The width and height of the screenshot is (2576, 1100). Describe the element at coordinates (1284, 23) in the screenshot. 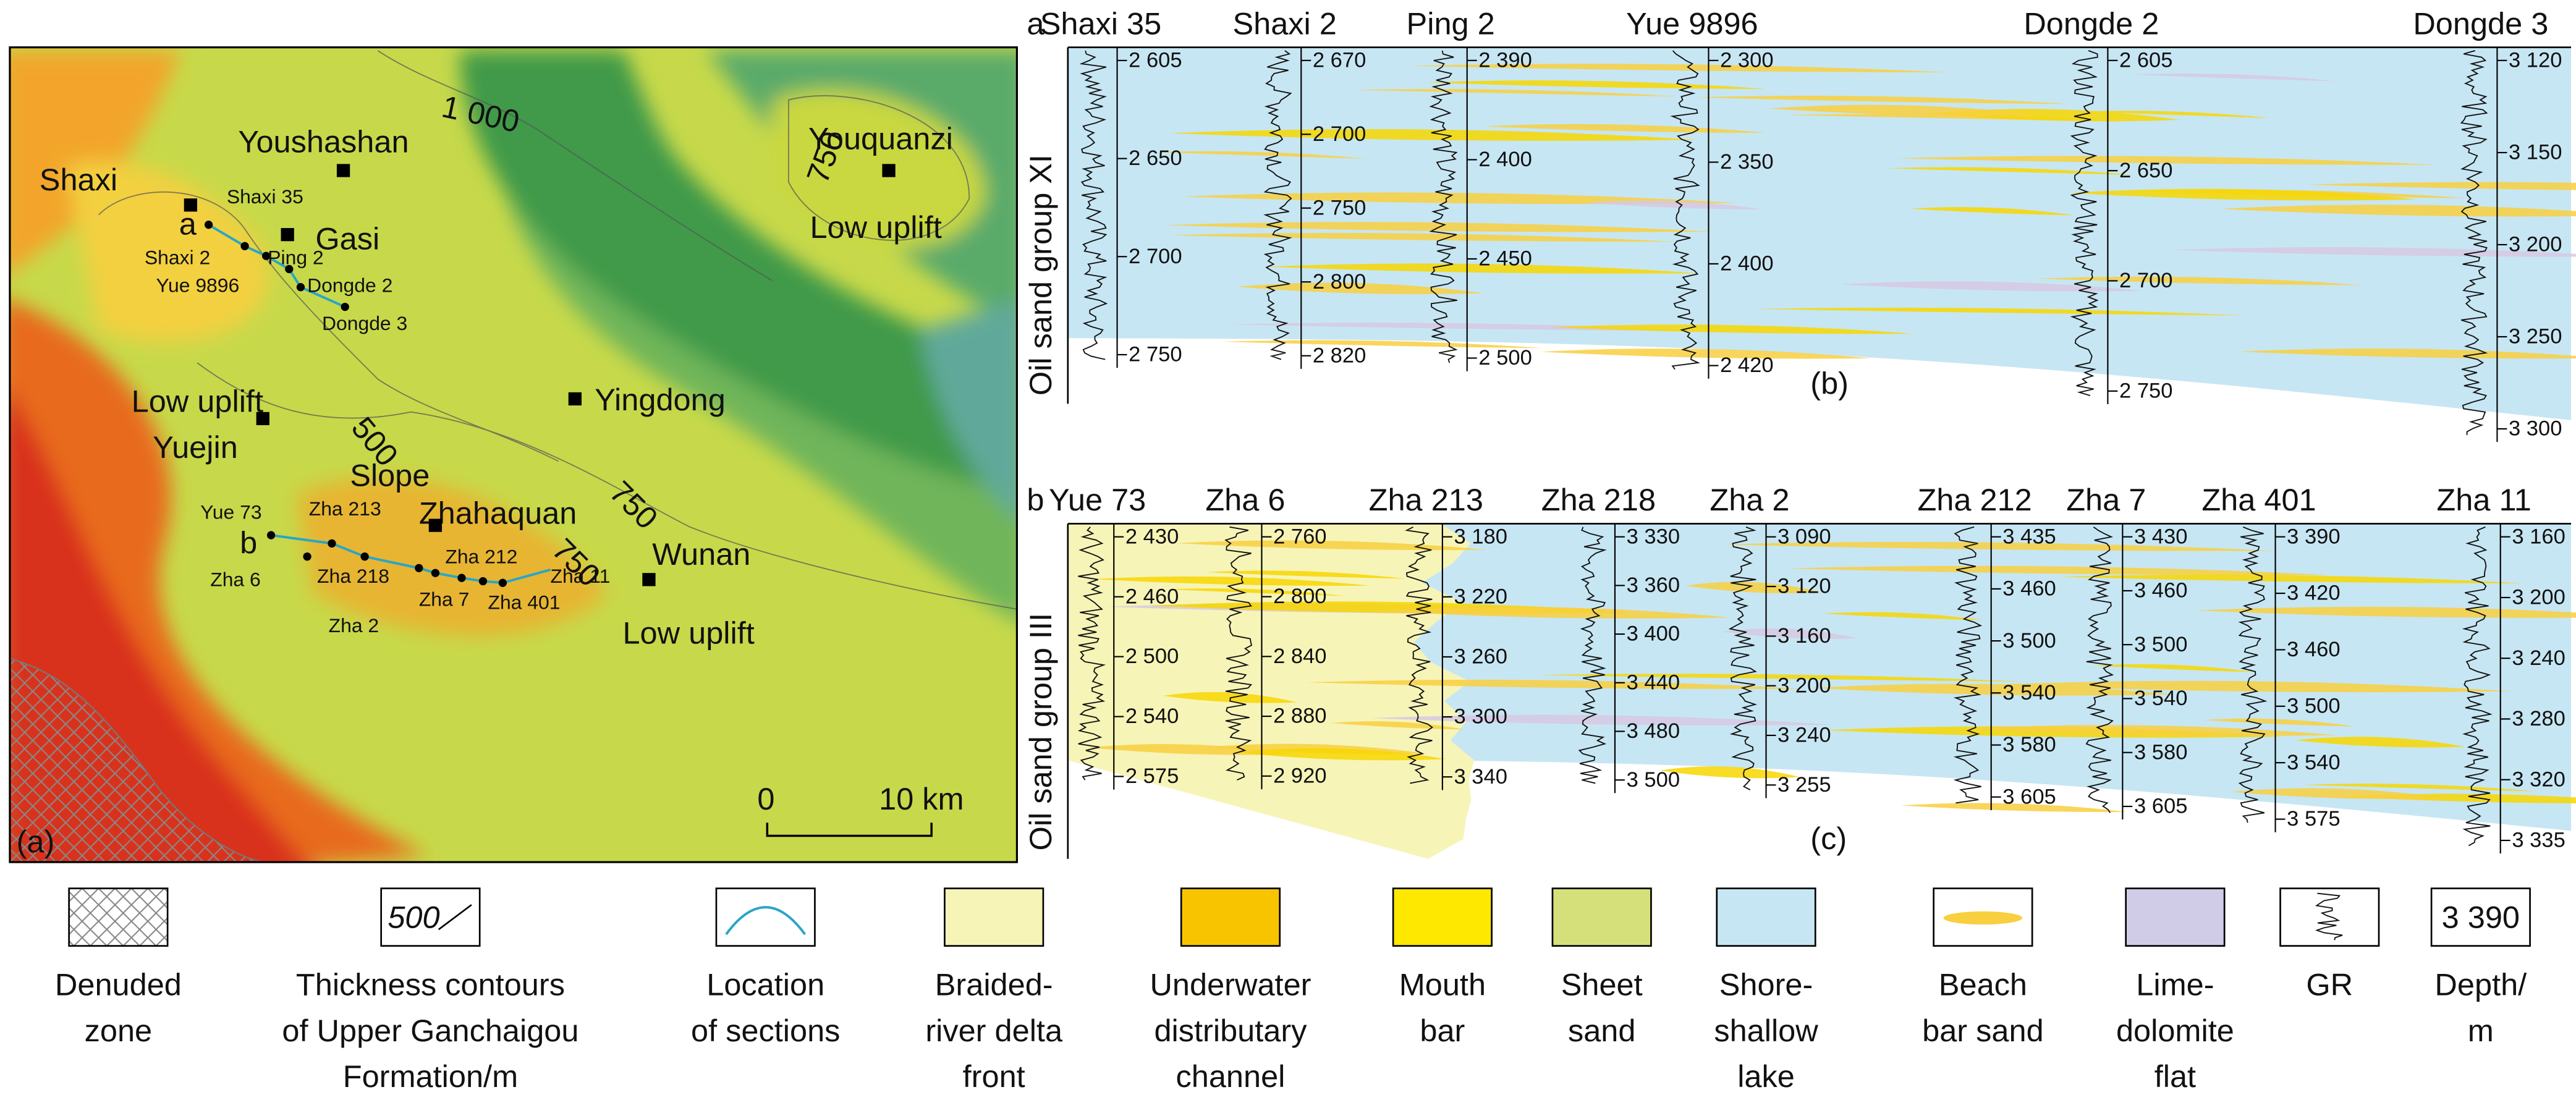

I see `well-name: Shaxi 2` at that location.